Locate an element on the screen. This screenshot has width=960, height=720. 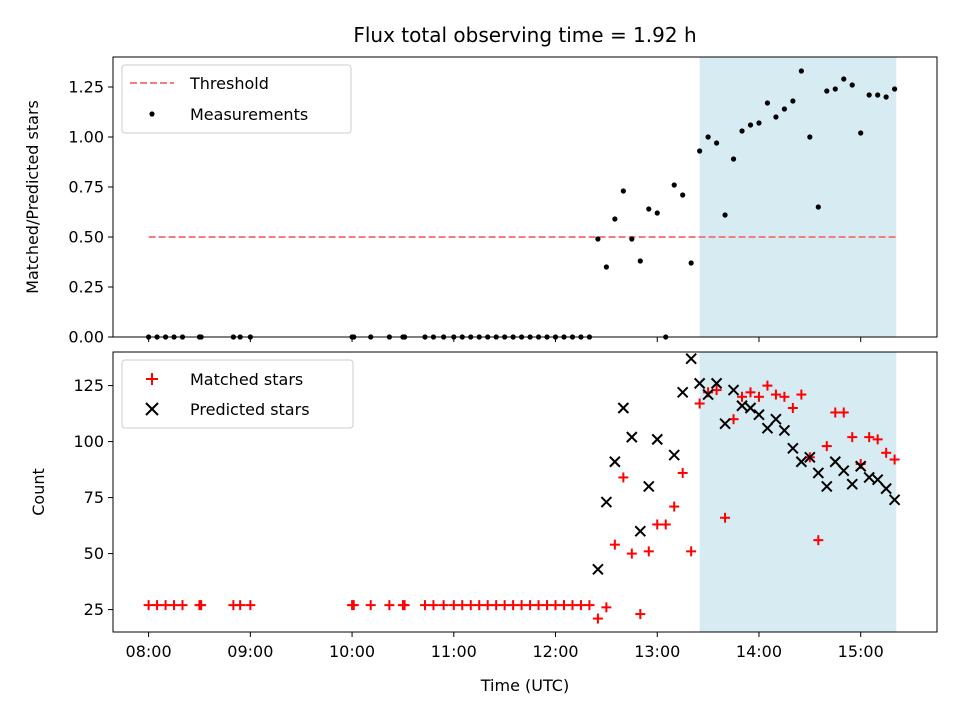
y-tick-label: 50 is located at coordinates (94, 553).